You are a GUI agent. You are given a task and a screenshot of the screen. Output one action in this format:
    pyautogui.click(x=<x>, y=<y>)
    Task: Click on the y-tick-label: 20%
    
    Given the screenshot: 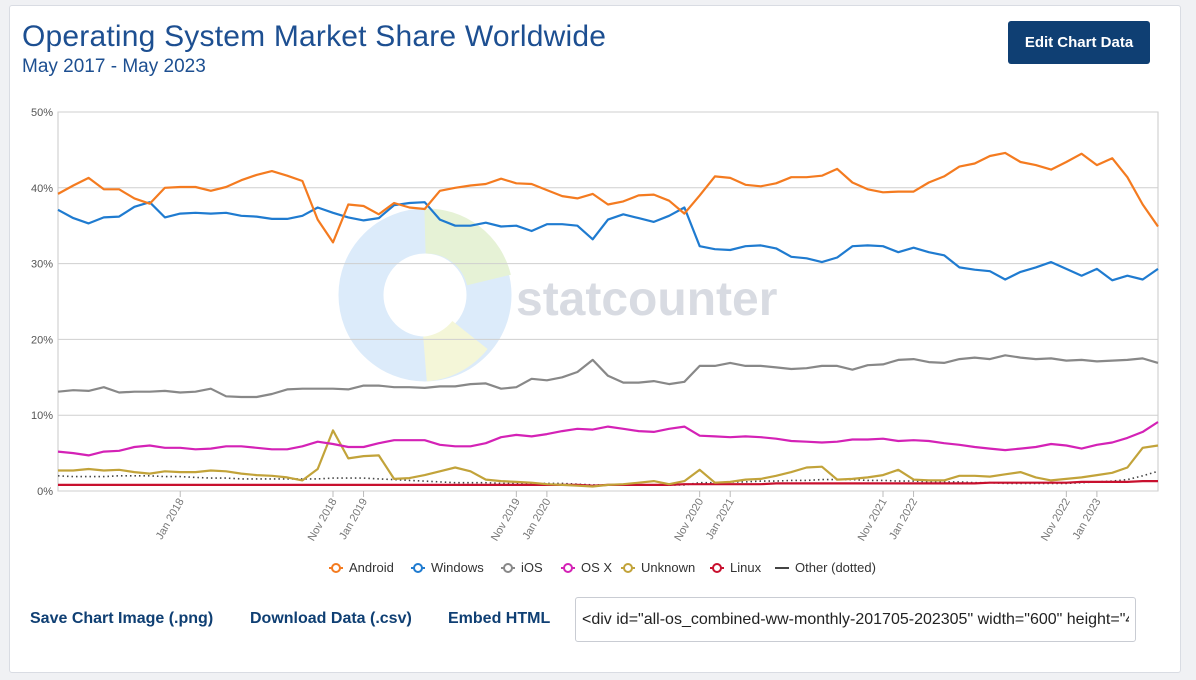 What is the action you would take?
    pyautogui.click(x=42, y=340)
    